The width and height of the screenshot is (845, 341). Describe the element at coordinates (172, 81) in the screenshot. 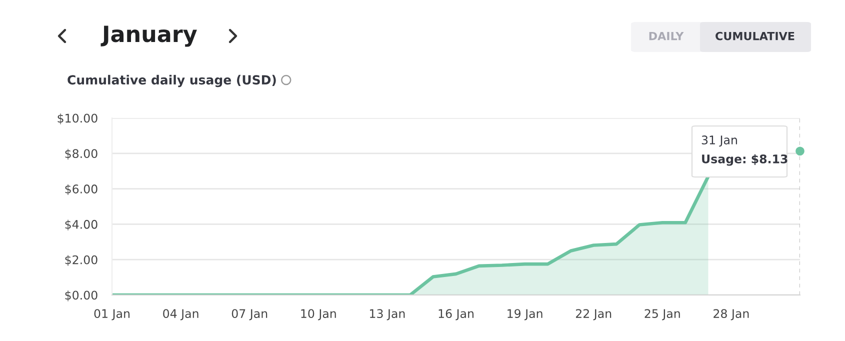

I see `chart-subtitle: Cumulative daily usage (USD)` at that location.